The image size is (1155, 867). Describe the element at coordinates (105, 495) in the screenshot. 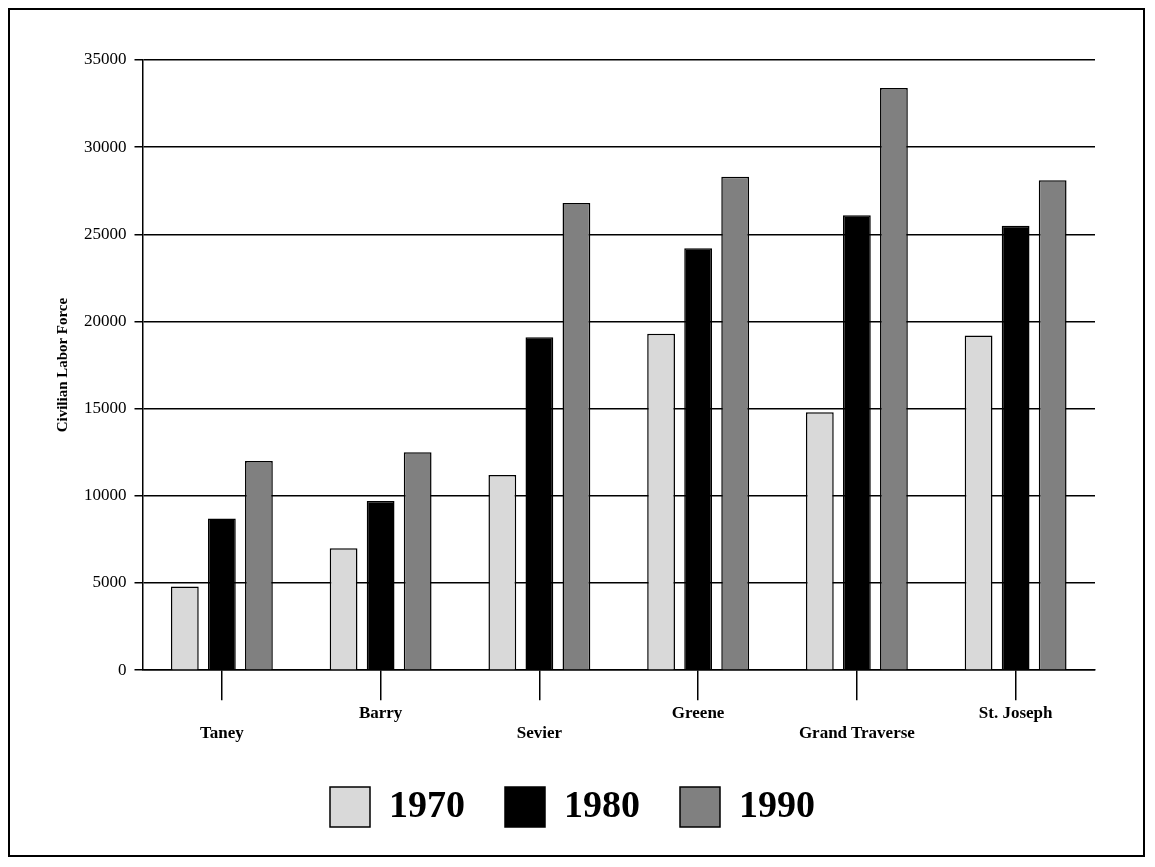

I see `y-tick-label: 10000` at that location.